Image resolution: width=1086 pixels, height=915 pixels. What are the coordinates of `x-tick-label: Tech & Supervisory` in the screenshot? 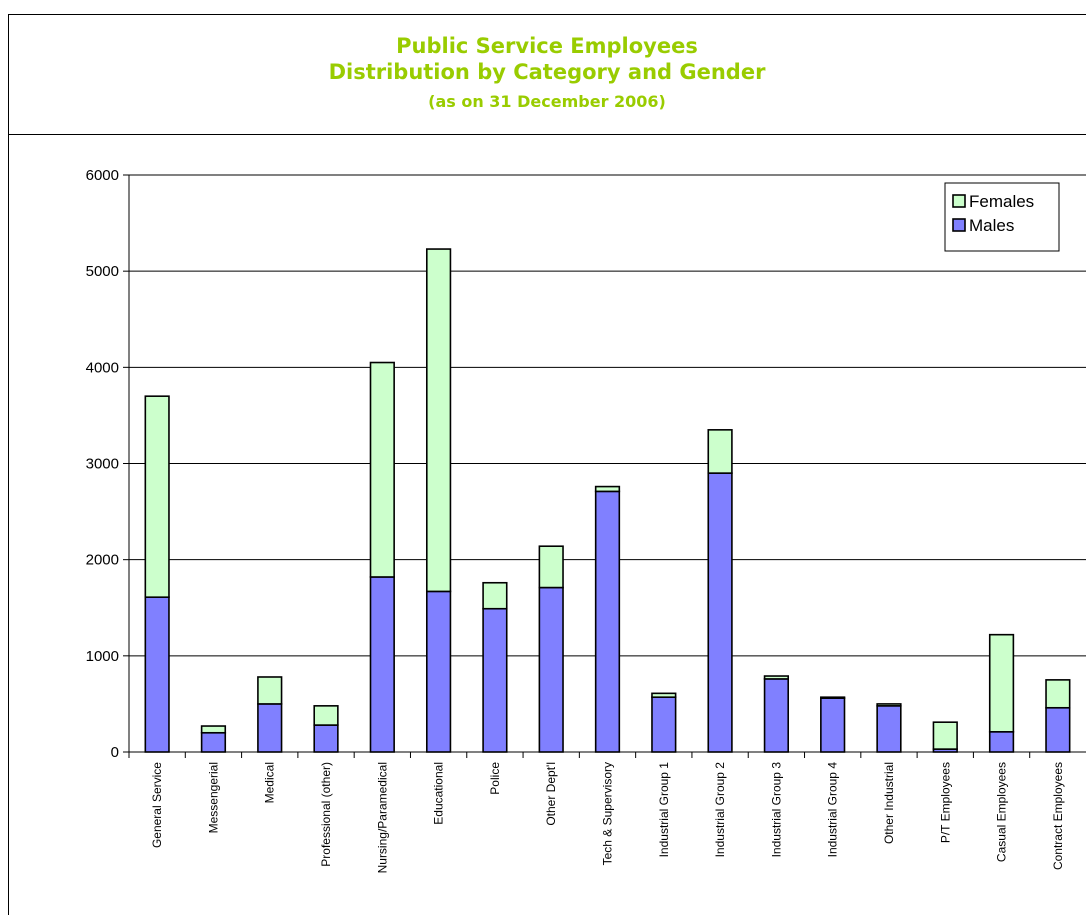 It's located at (608, 813).